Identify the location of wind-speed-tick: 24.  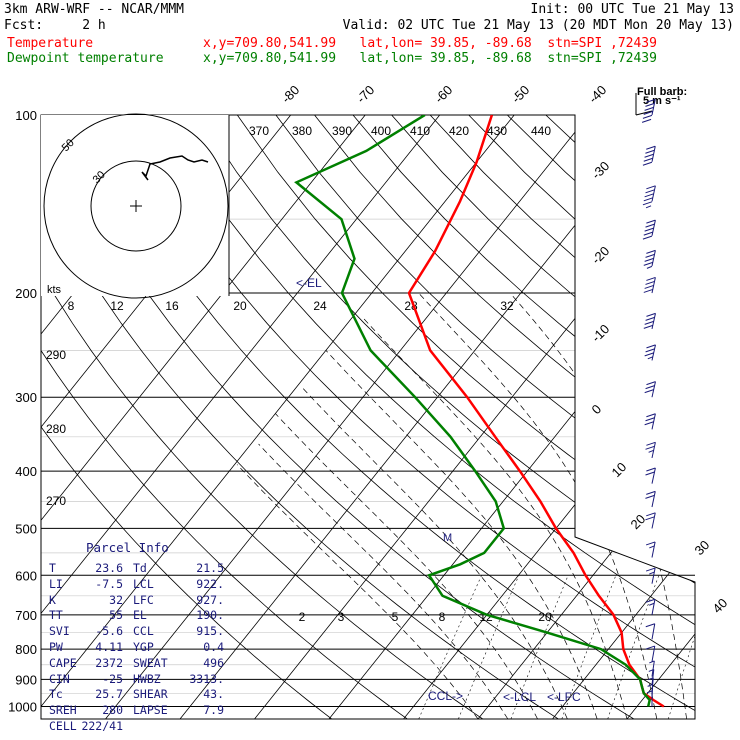
(320, 306).